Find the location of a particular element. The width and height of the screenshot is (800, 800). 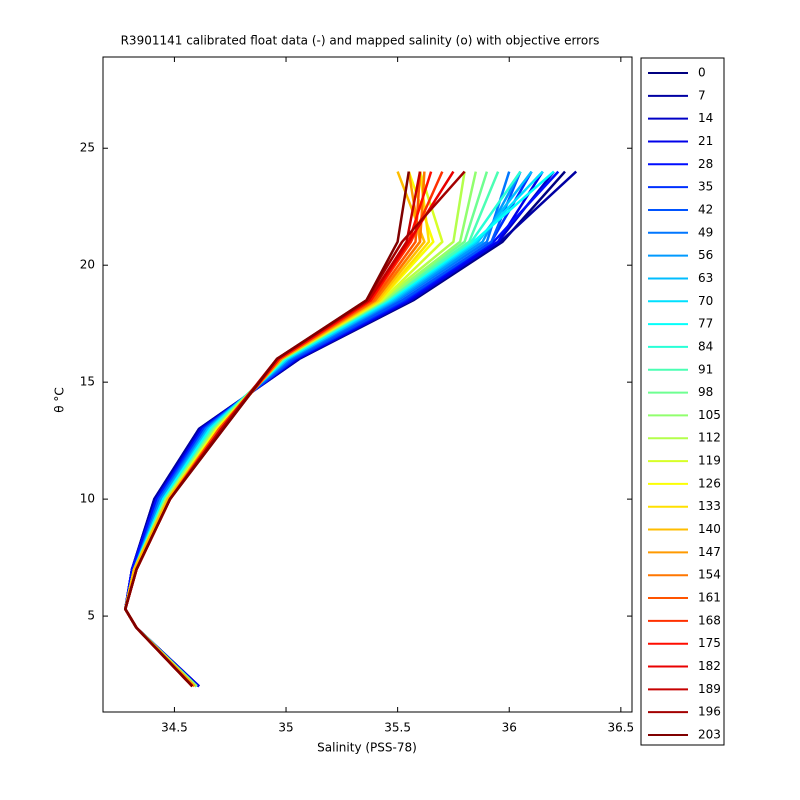

legend-label: 133 is located at coordinates (709, 506).